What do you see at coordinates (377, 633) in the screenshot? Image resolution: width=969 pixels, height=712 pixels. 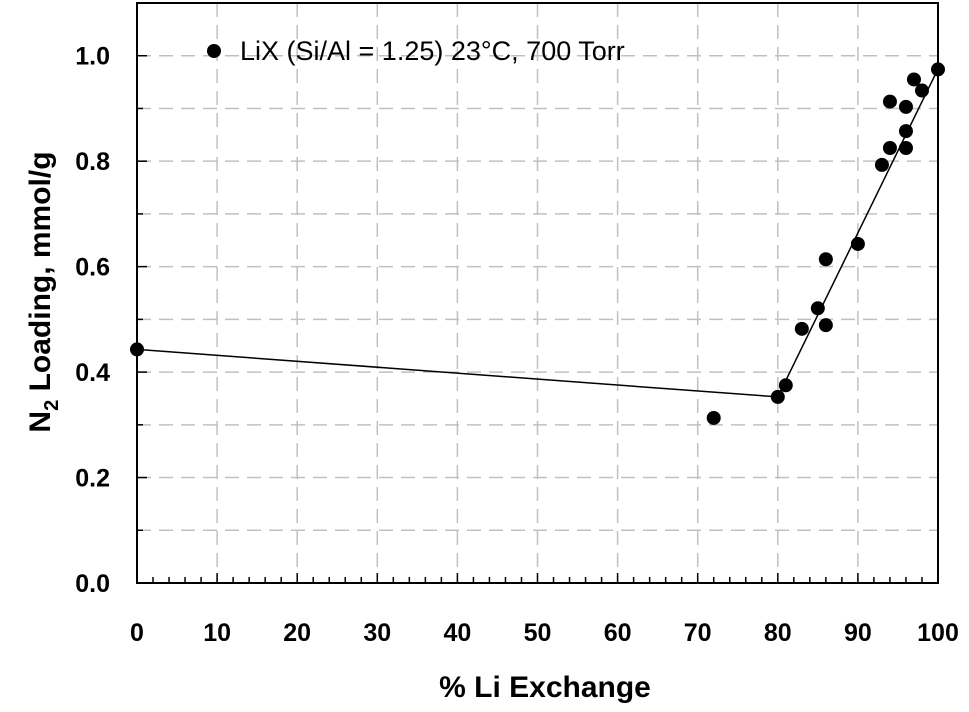 I see `x-tick-label: 30` at bounding box center [377, 633].